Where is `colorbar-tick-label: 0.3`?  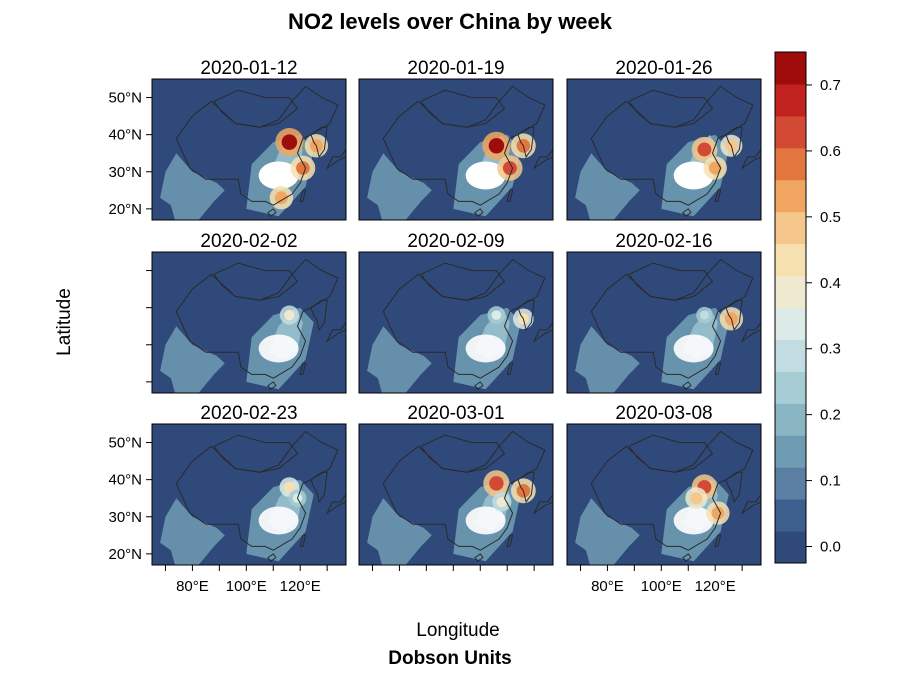 colorbar-tick-label: 0.3 is located at coordinates (830, 349).